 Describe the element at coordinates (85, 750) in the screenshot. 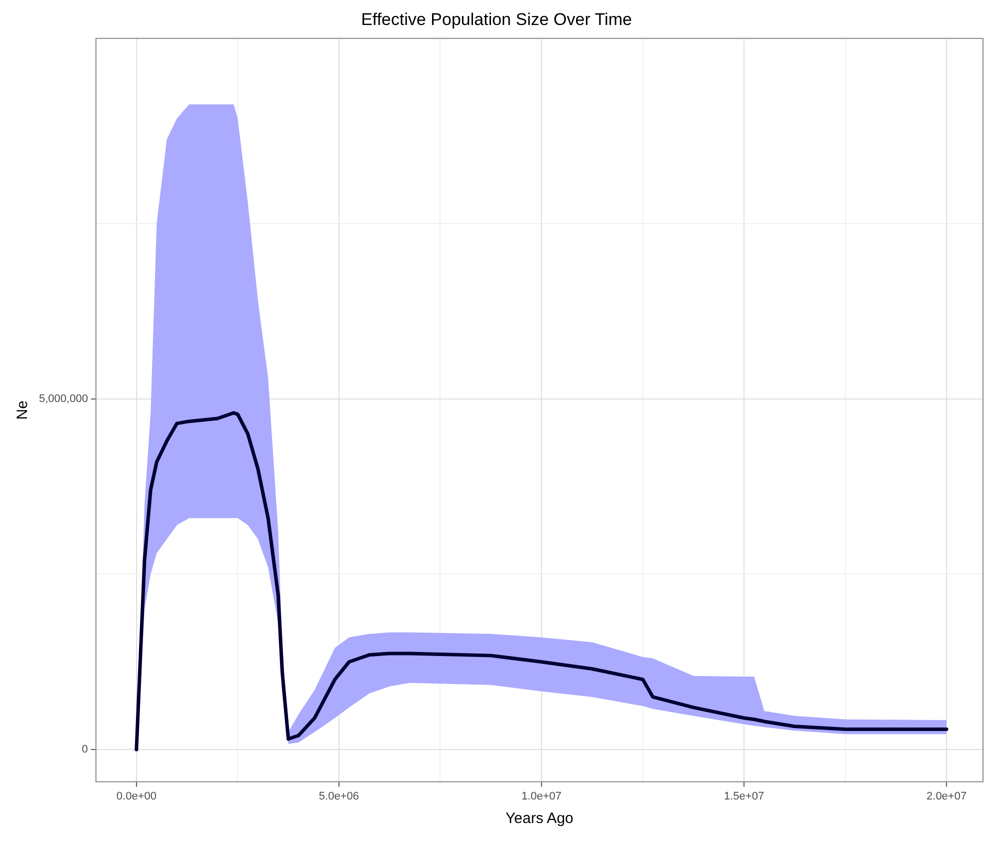

I see `y-tick-label: 0` at that location.